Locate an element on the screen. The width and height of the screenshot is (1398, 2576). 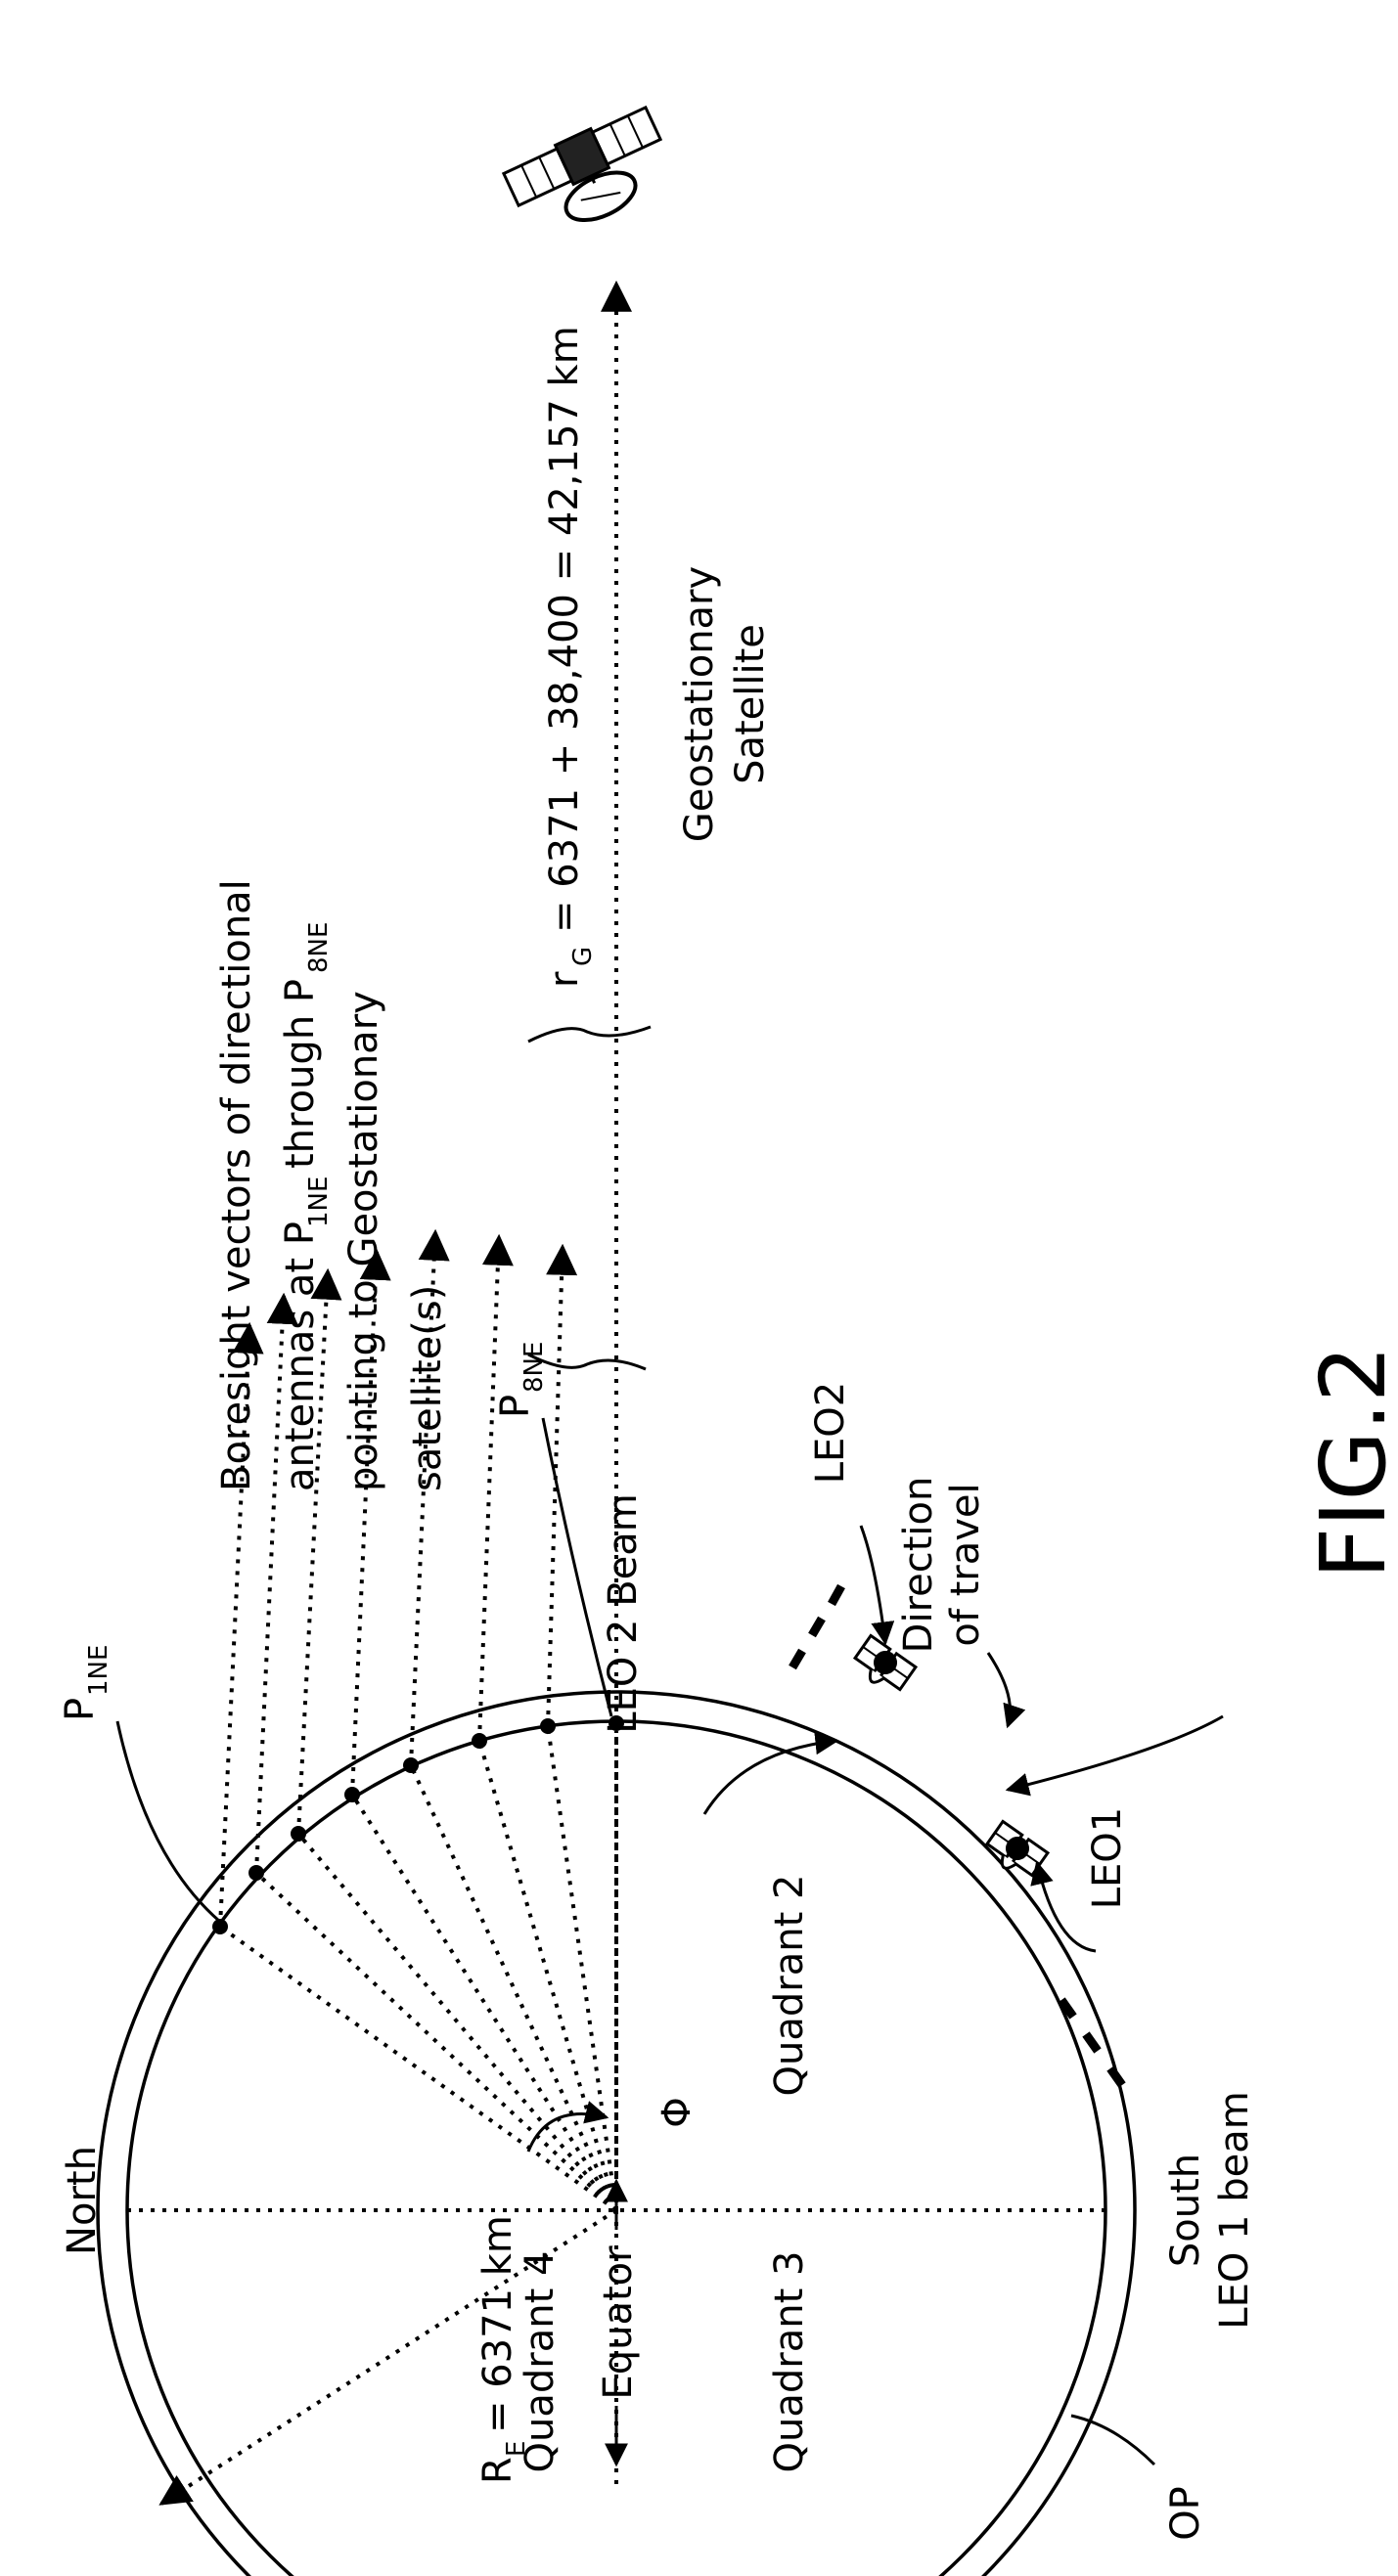
quadrant-4-label: Quadrant 4 is located at coordinates (540, 2362).